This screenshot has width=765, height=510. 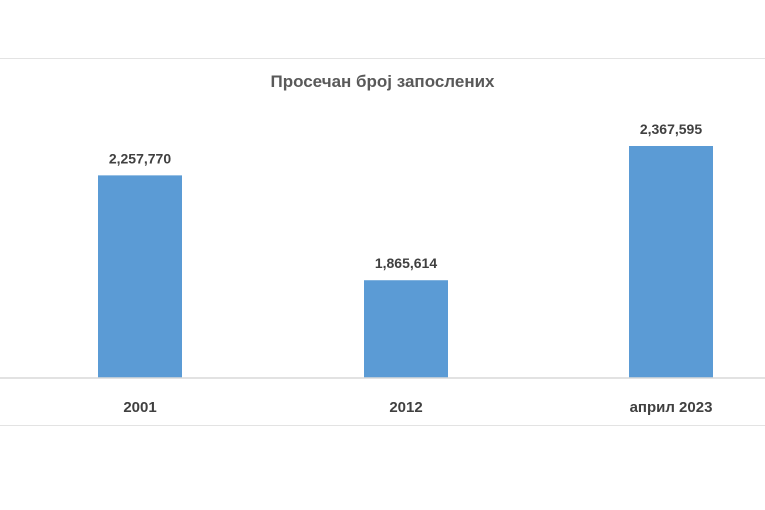 I want to click on category-labels-group: 2001 2012 април 2023, so click(x=417, y=407).